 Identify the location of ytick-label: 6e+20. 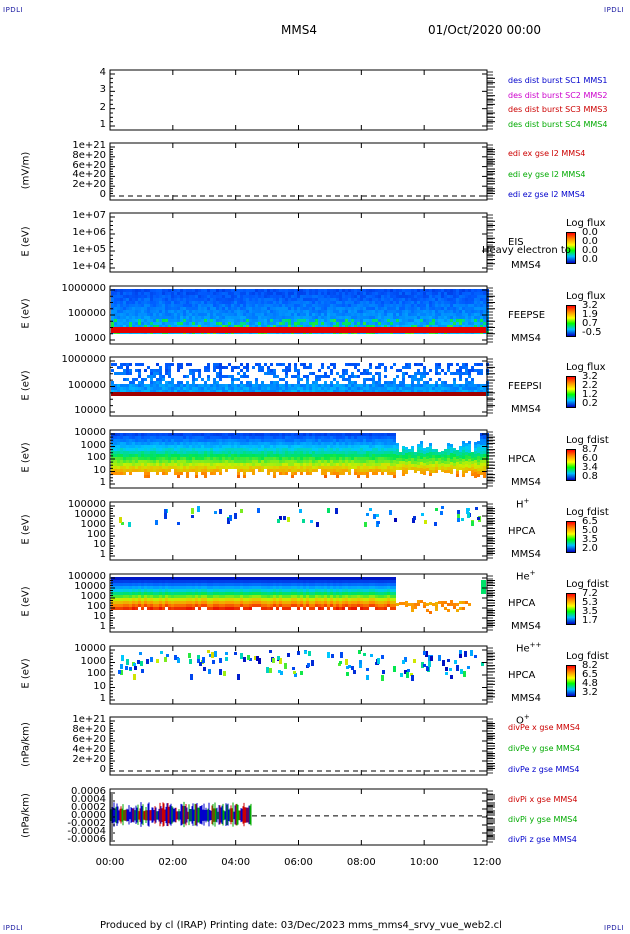
(89, 165).